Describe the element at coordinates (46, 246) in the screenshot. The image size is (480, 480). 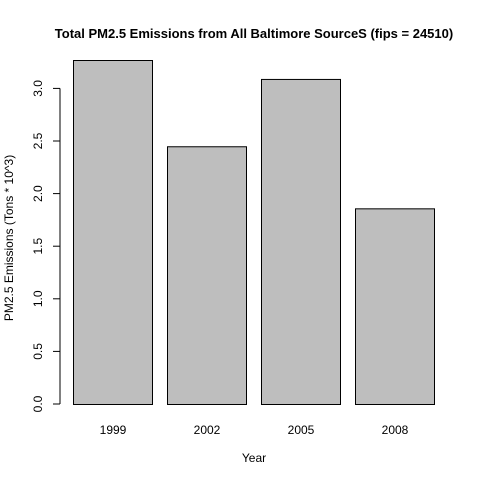
I see `y-axis: 0.0 0.5 1.0 1.5 2.0 2.5 3.0` at that location.